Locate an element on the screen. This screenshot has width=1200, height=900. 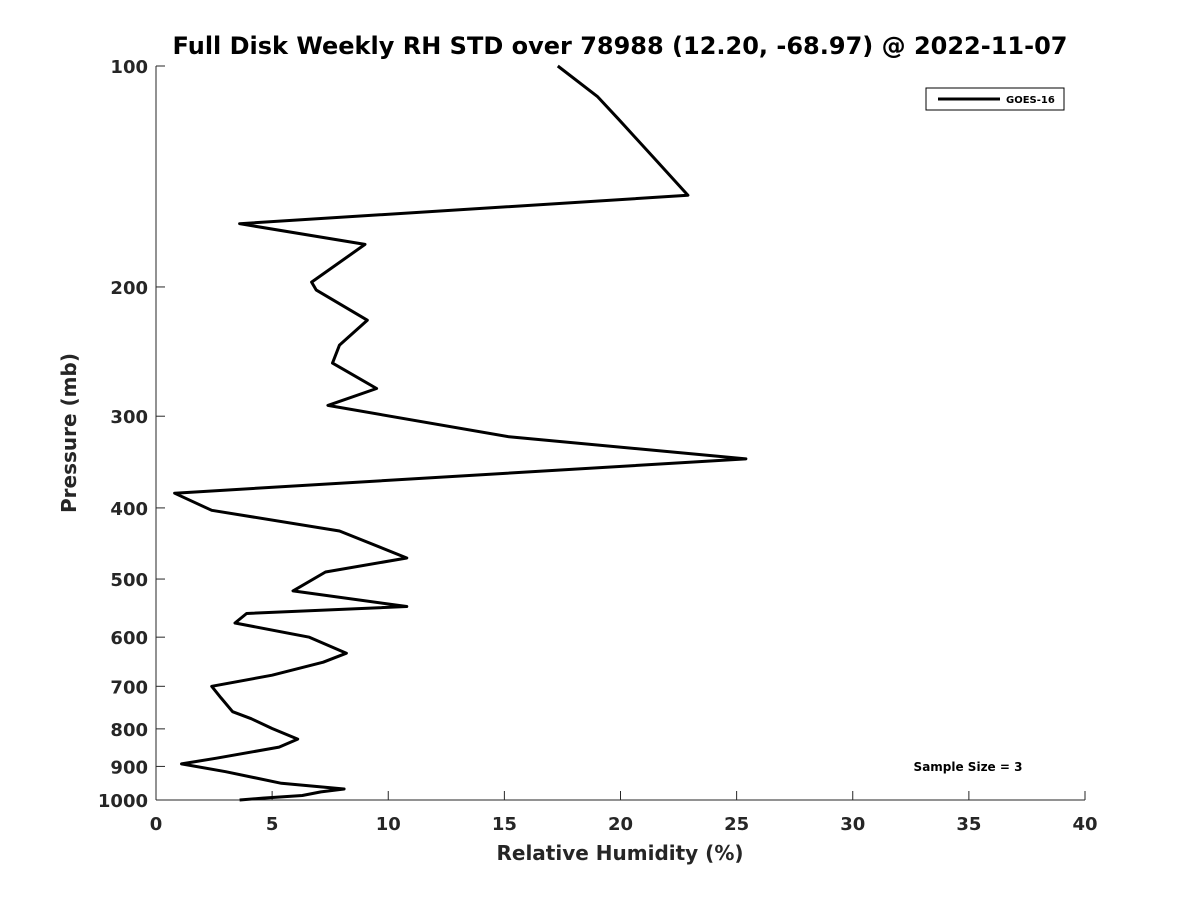
x-tick-label: 15 is located at coordinates (504, 824).